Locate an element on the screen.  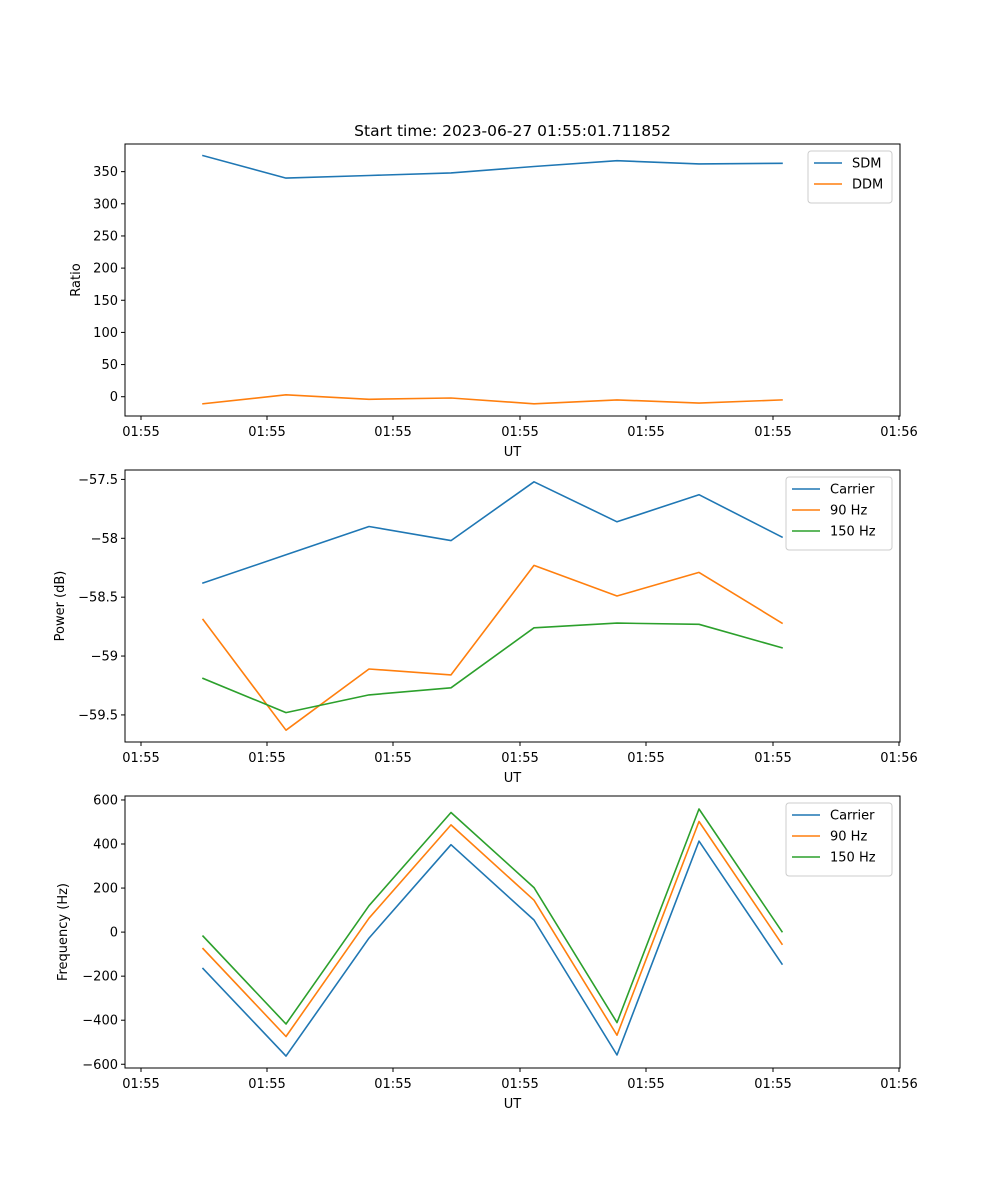
y-axis-label: Frequency (Hz) is located at coordinates (63, 932).